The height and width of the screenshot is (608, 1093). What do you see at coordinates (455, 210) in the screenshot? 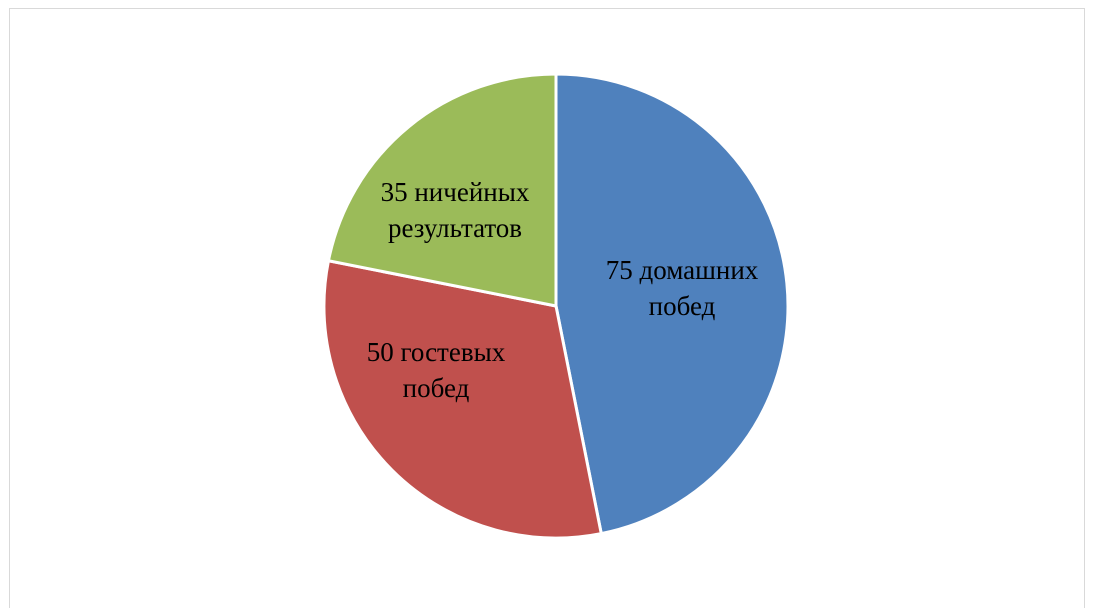
I see `data-label-3: 35 ничейных результатов` at bounding box center [455, 210].